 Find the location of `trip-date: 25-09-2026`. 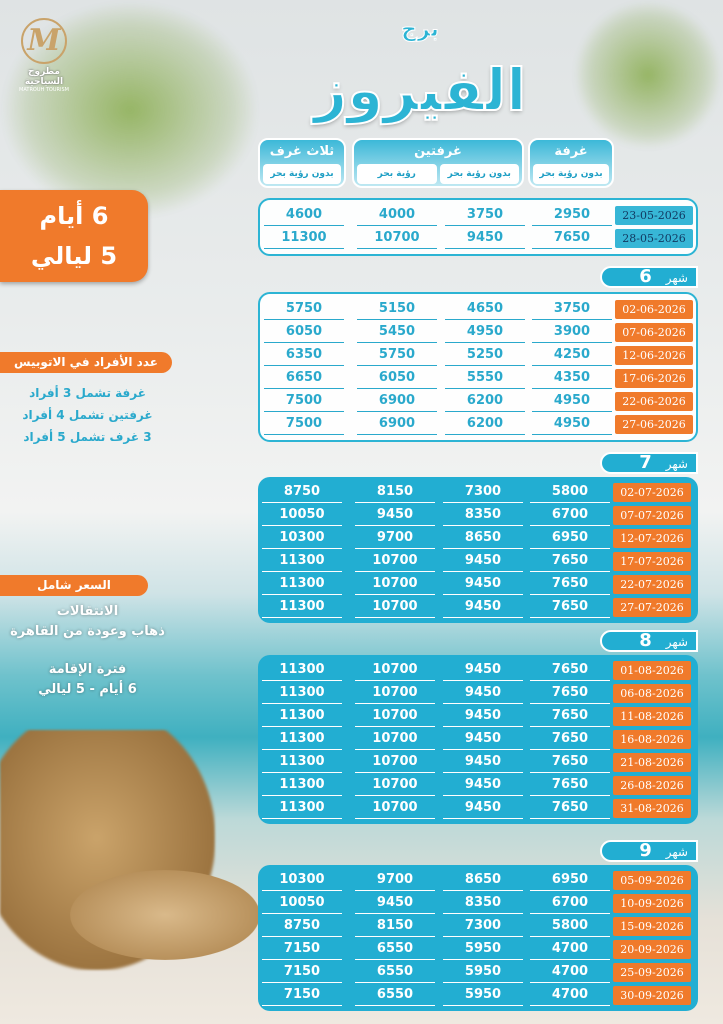

trip-date: 25-09-2026 is located at coordinates (652, 972).